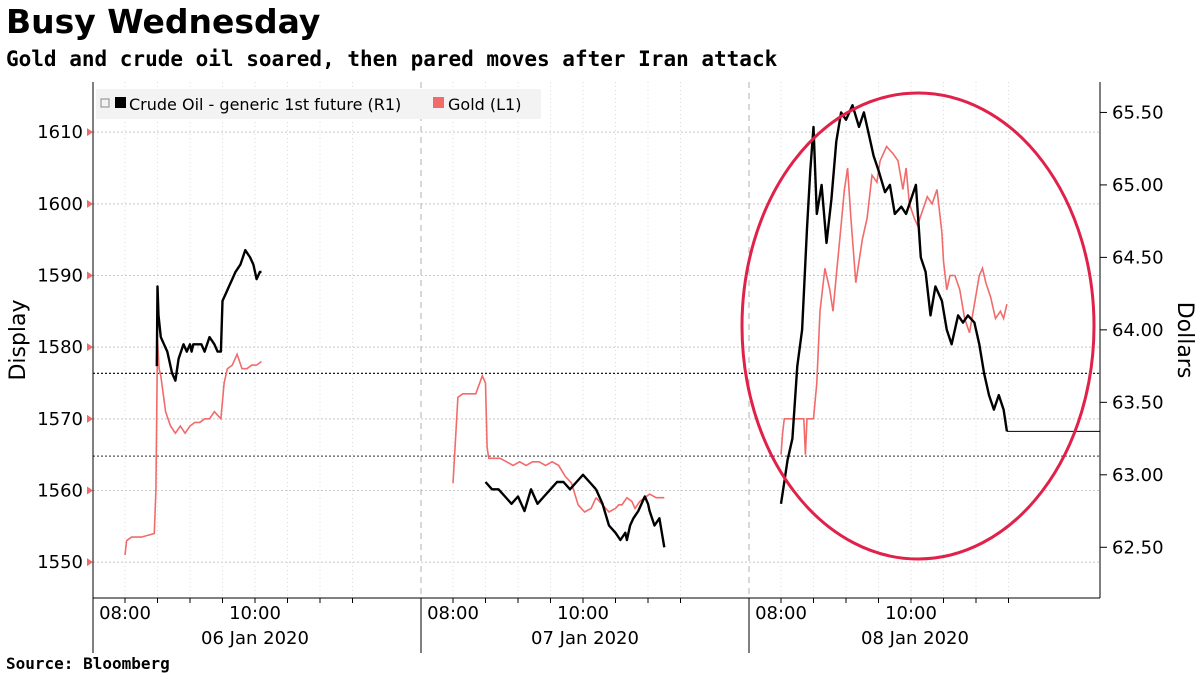 The height and width of the screenshot is (675, 1200). What do you see at coordinates (1138, 402) in the screenshot?
I see `right-tick-label-2: 63.50` at bounding box center [1138, 402].